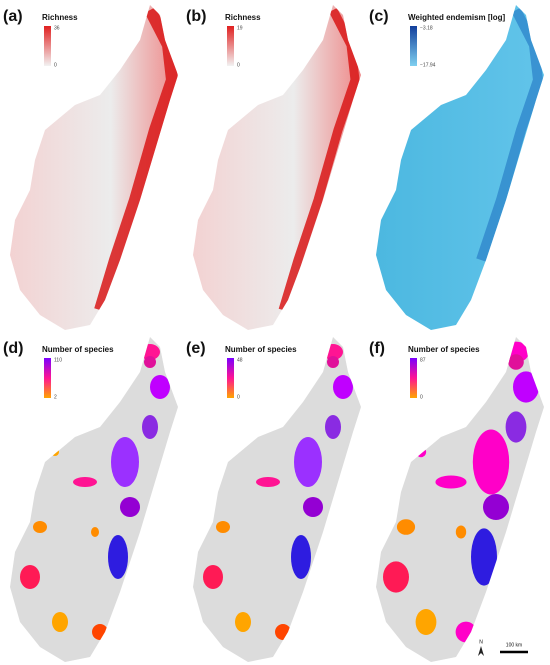  What do you see at coordinates (57, 28) in the screenshot?
I see `legend-max: 36` at bounding box center [57, 28].